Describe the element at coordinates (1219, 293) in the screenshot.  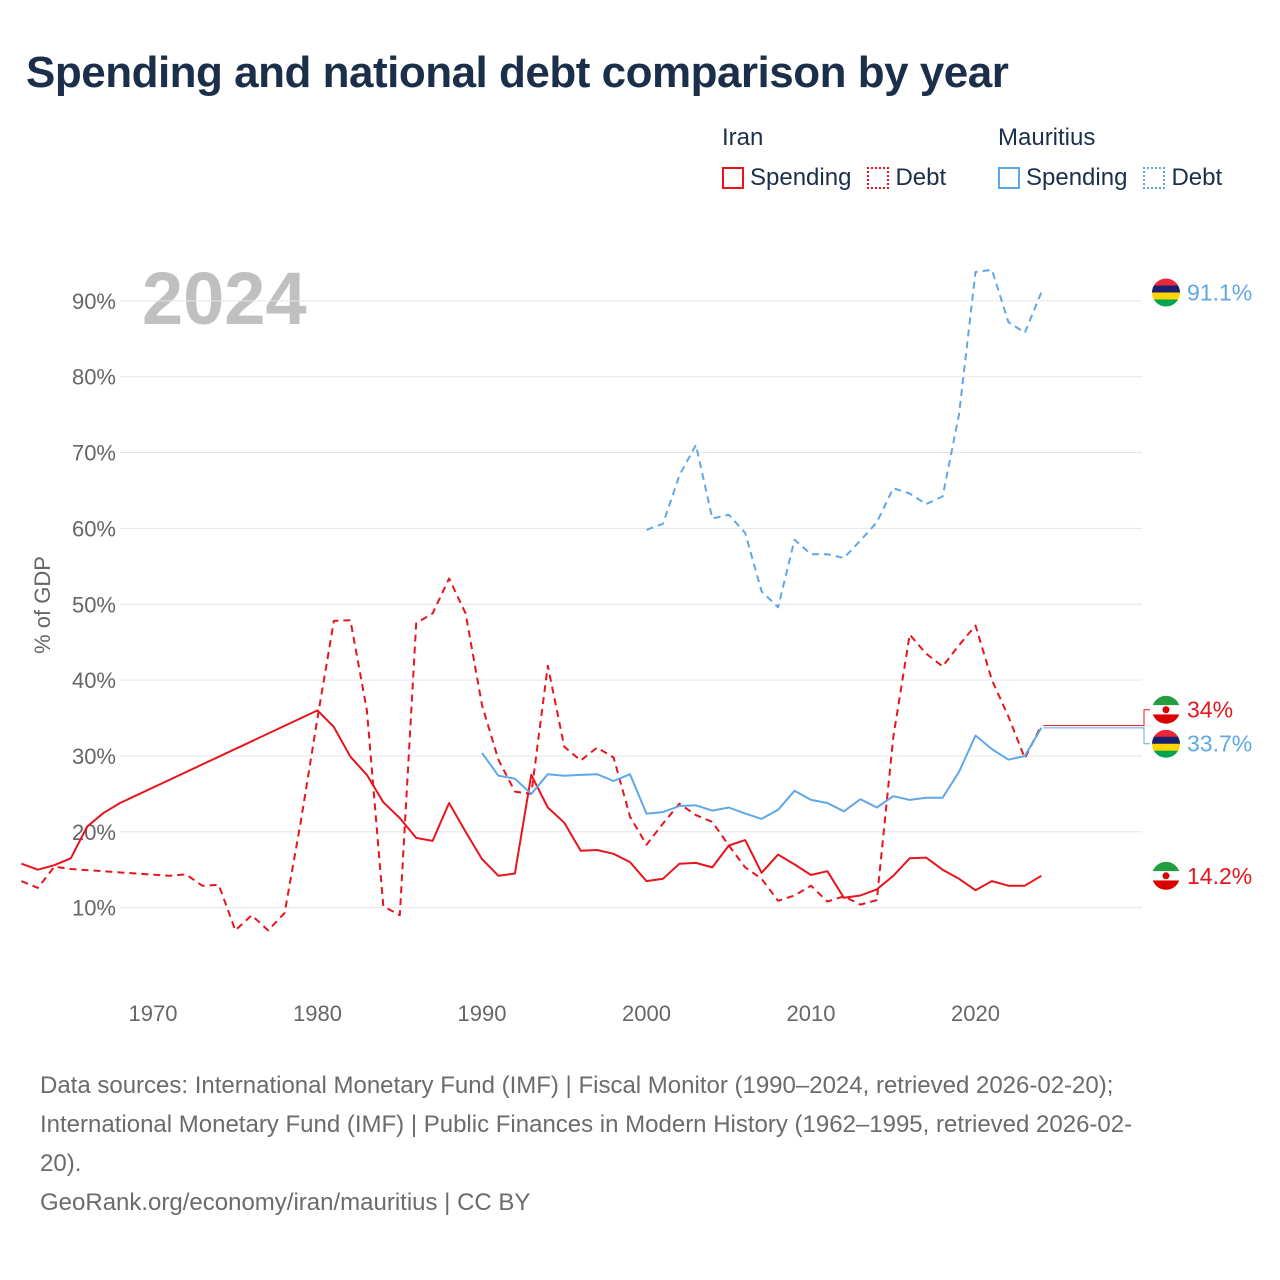
I see `end-value-label: 91.1%` at that location.